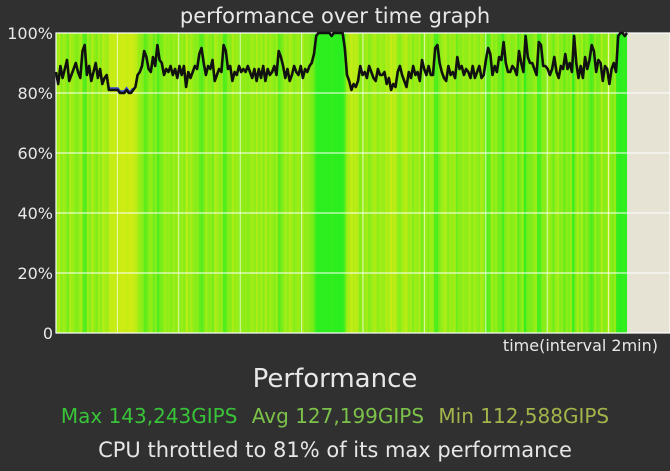 This screenshot has height=471, width=670. What do you see at coordinates (35, 213) in the screenshot?
I see `y-tick-label: 40%` at bounding box center [35, 213].